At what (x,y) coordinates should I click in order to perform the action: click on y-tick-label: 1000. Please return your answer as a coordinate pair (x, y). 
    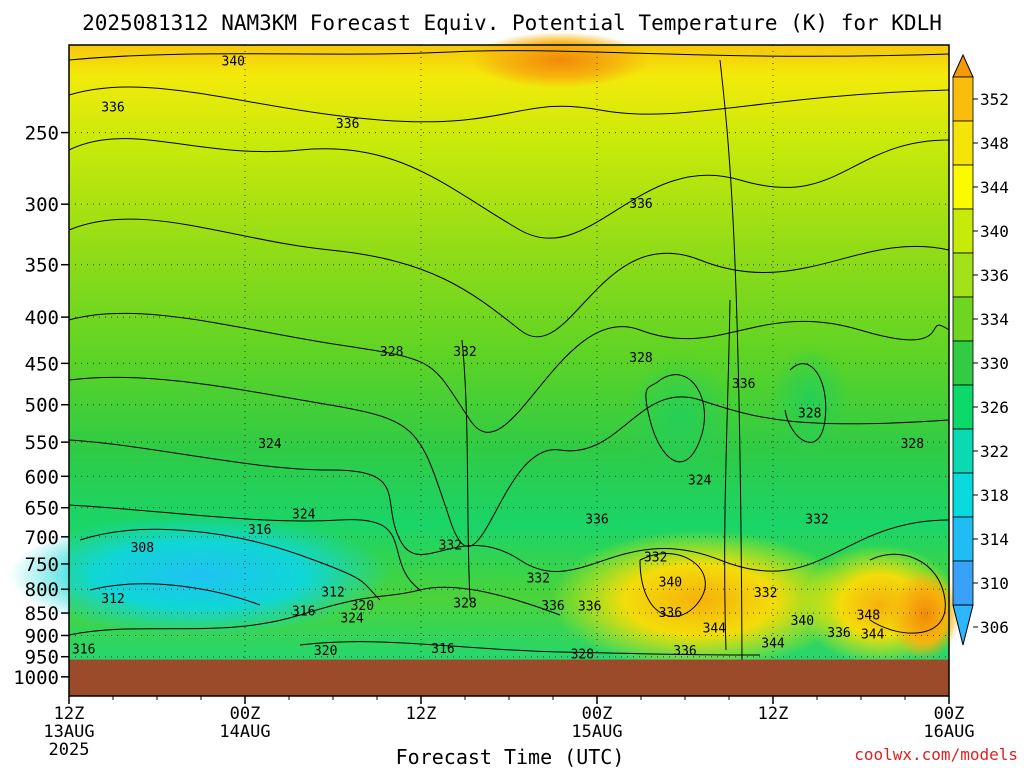
    Looking at the image, I should click on (36, 678).